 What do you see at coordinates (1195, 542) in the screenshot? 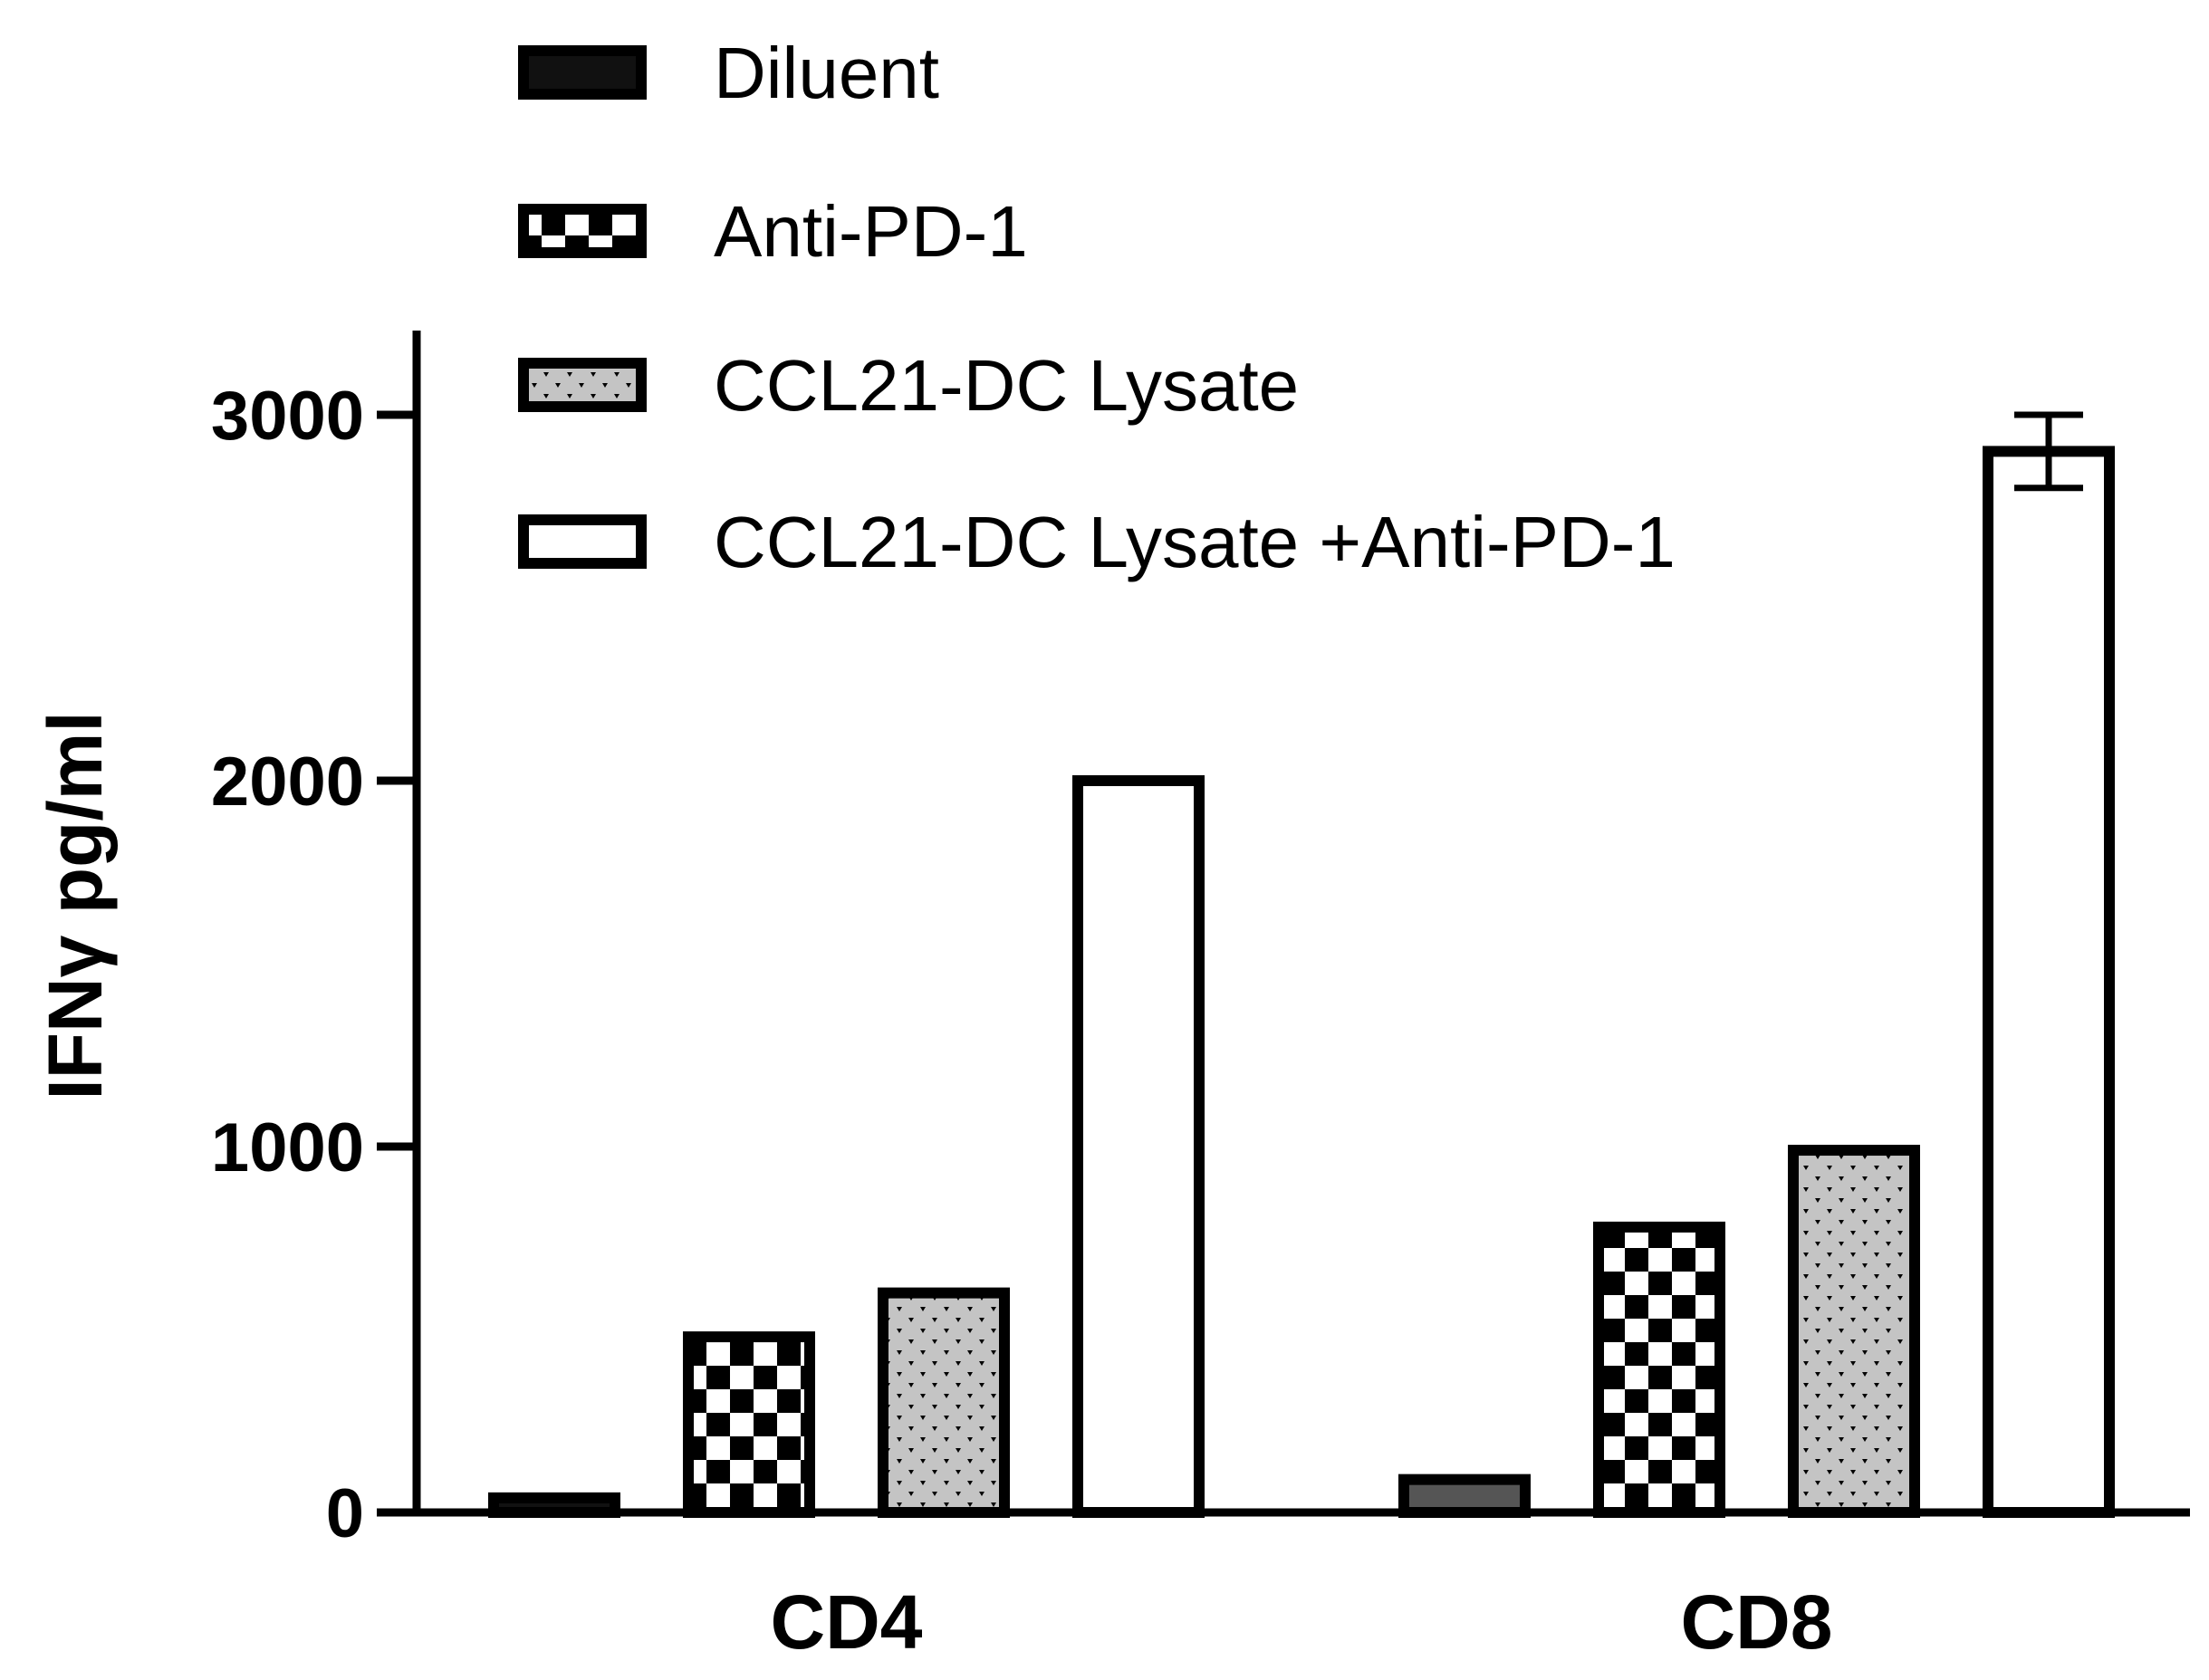
I see `legend-label: CCL21-DC Lysate +Anti-PD-1` at bounding box center [1195, 542].